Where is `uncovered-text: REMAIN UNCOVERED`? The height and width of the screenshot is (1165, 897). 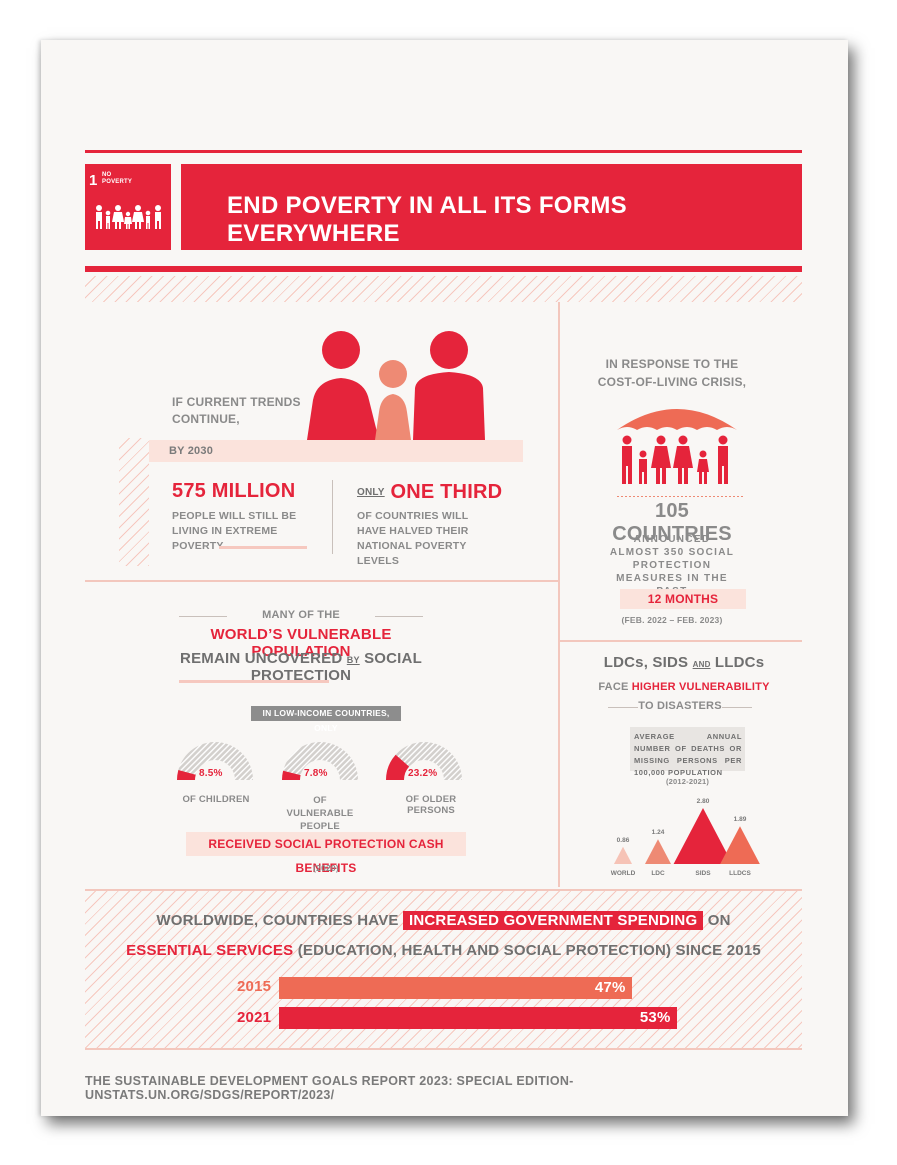 uncovered-text: REMAIN UNCOVERED is located at coordinates (261, 658).